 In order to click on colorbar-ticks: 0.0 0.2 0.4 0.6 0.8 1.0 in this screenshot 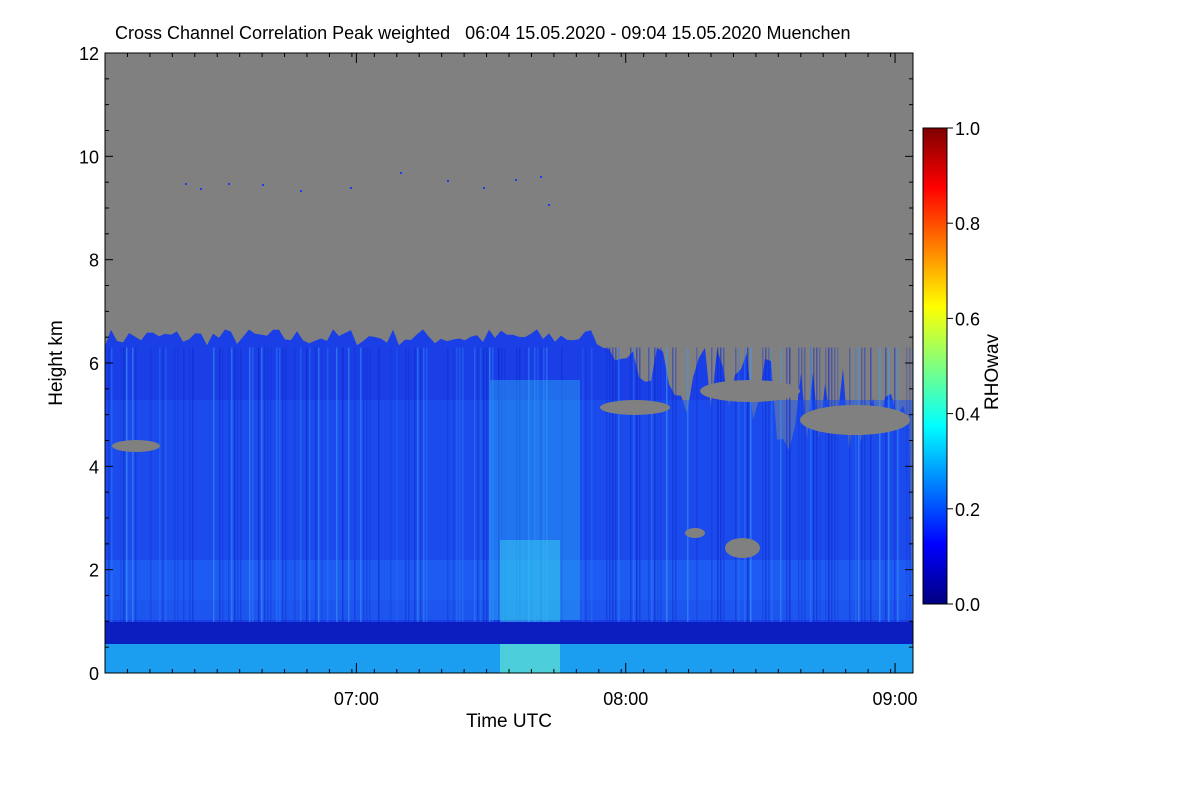, I will do `click(963, 367)`.